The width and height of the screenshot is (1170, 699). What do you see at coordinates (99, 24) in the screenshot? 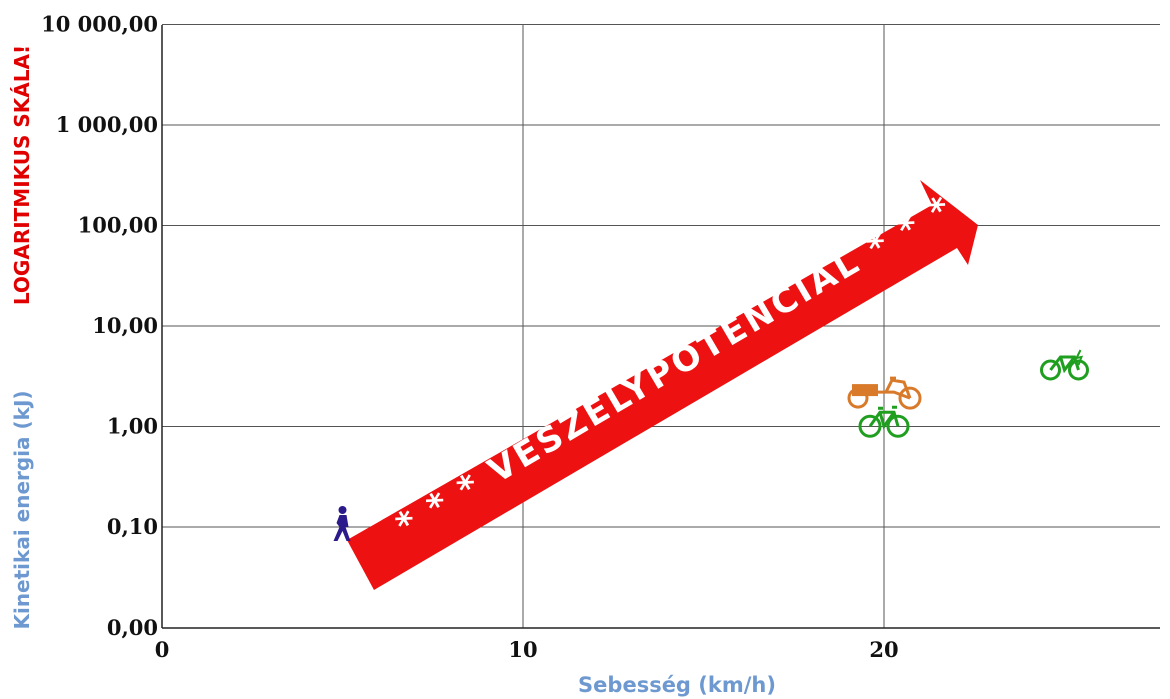
I see `y-tick-label: 10 000,00` at bounding box center [99, 24].